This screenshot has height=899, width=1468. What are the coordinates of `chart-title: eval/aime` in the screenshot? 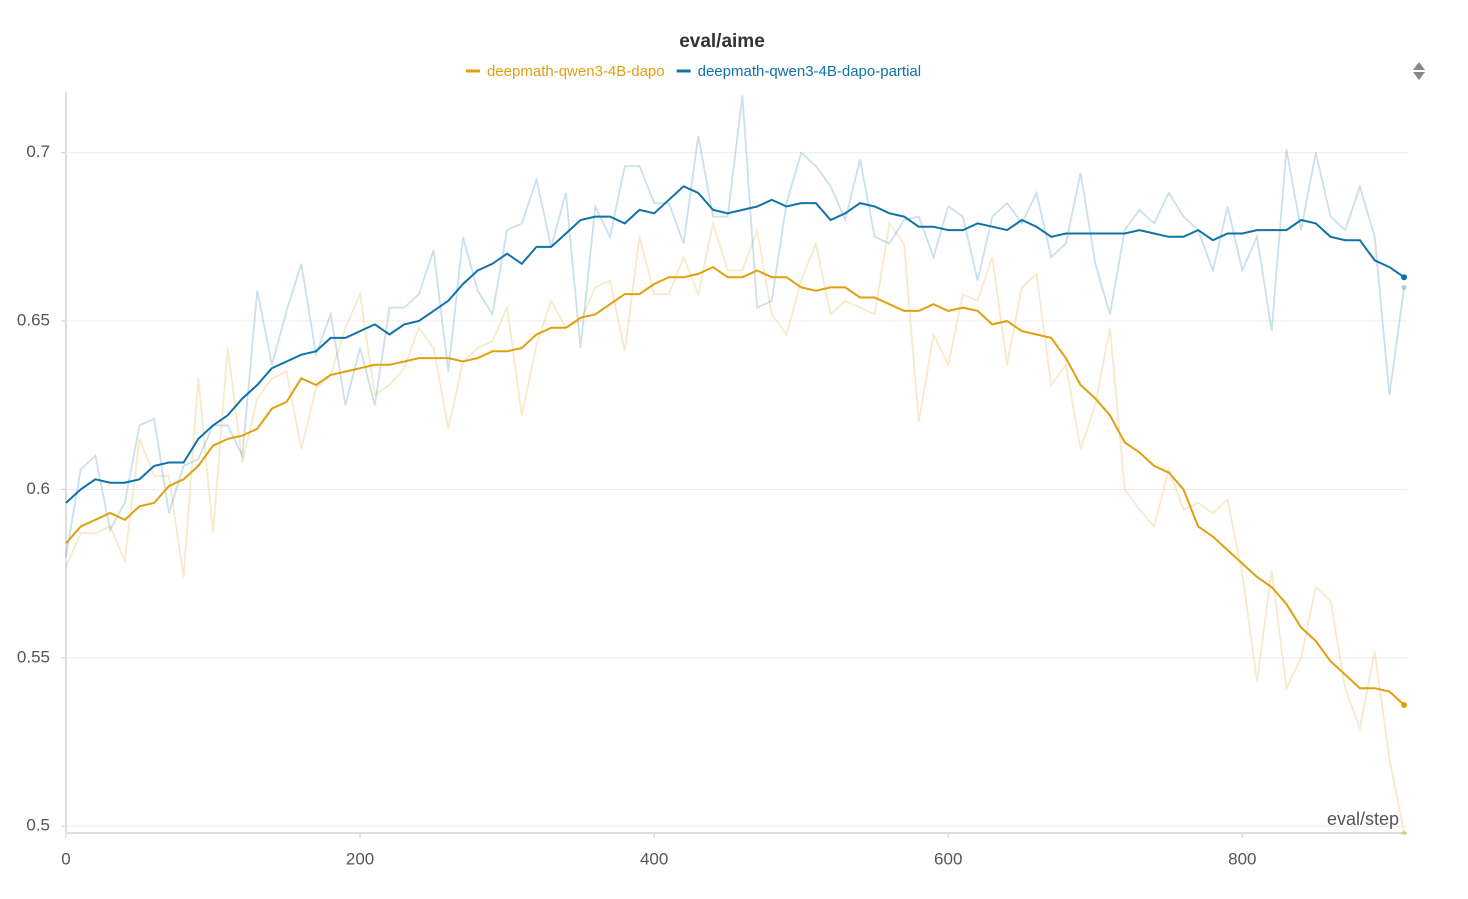 It's located at (722, 41).